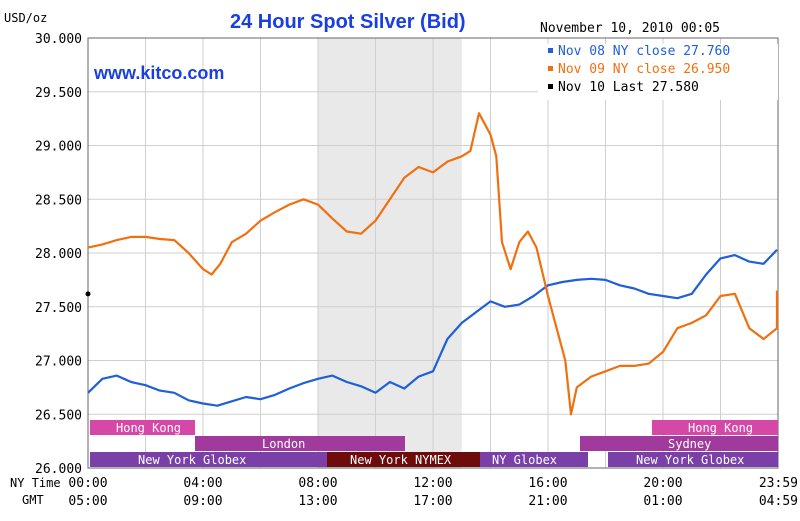 Image resolution: width=800 pixels, height=521 pixels. I want to click on x-tick-label-ny: 08:00, so click(317, 483).